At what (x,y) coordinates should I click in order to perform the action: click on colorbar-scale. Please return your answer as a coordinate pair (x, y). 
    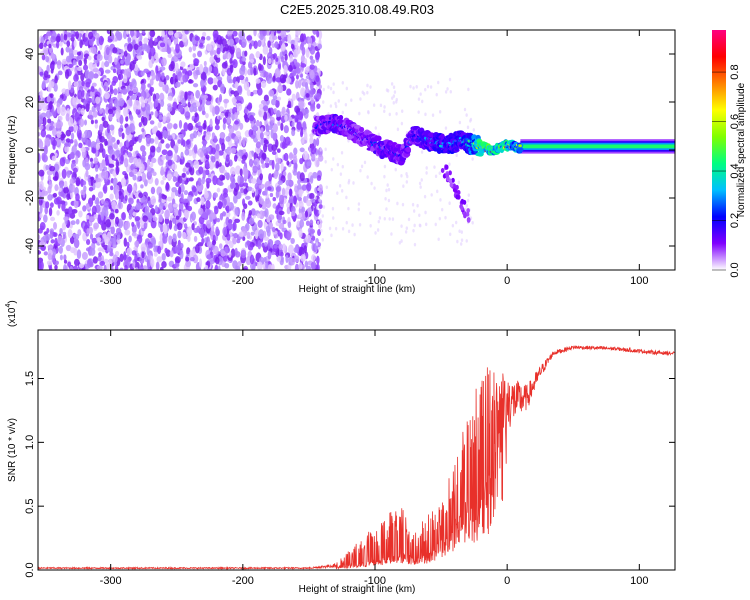
    Looking at the image, I should click on (719, 150).